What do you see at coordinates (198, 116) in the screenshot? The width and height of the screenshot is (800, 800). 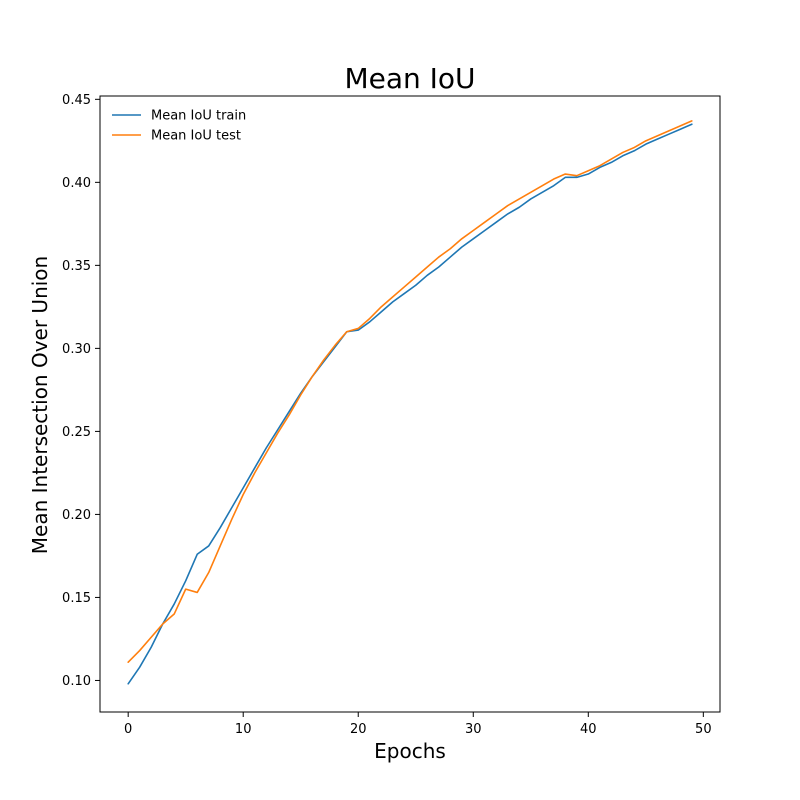 I see `legend-label: Mean IoU train` at bounding box center [198, 116].